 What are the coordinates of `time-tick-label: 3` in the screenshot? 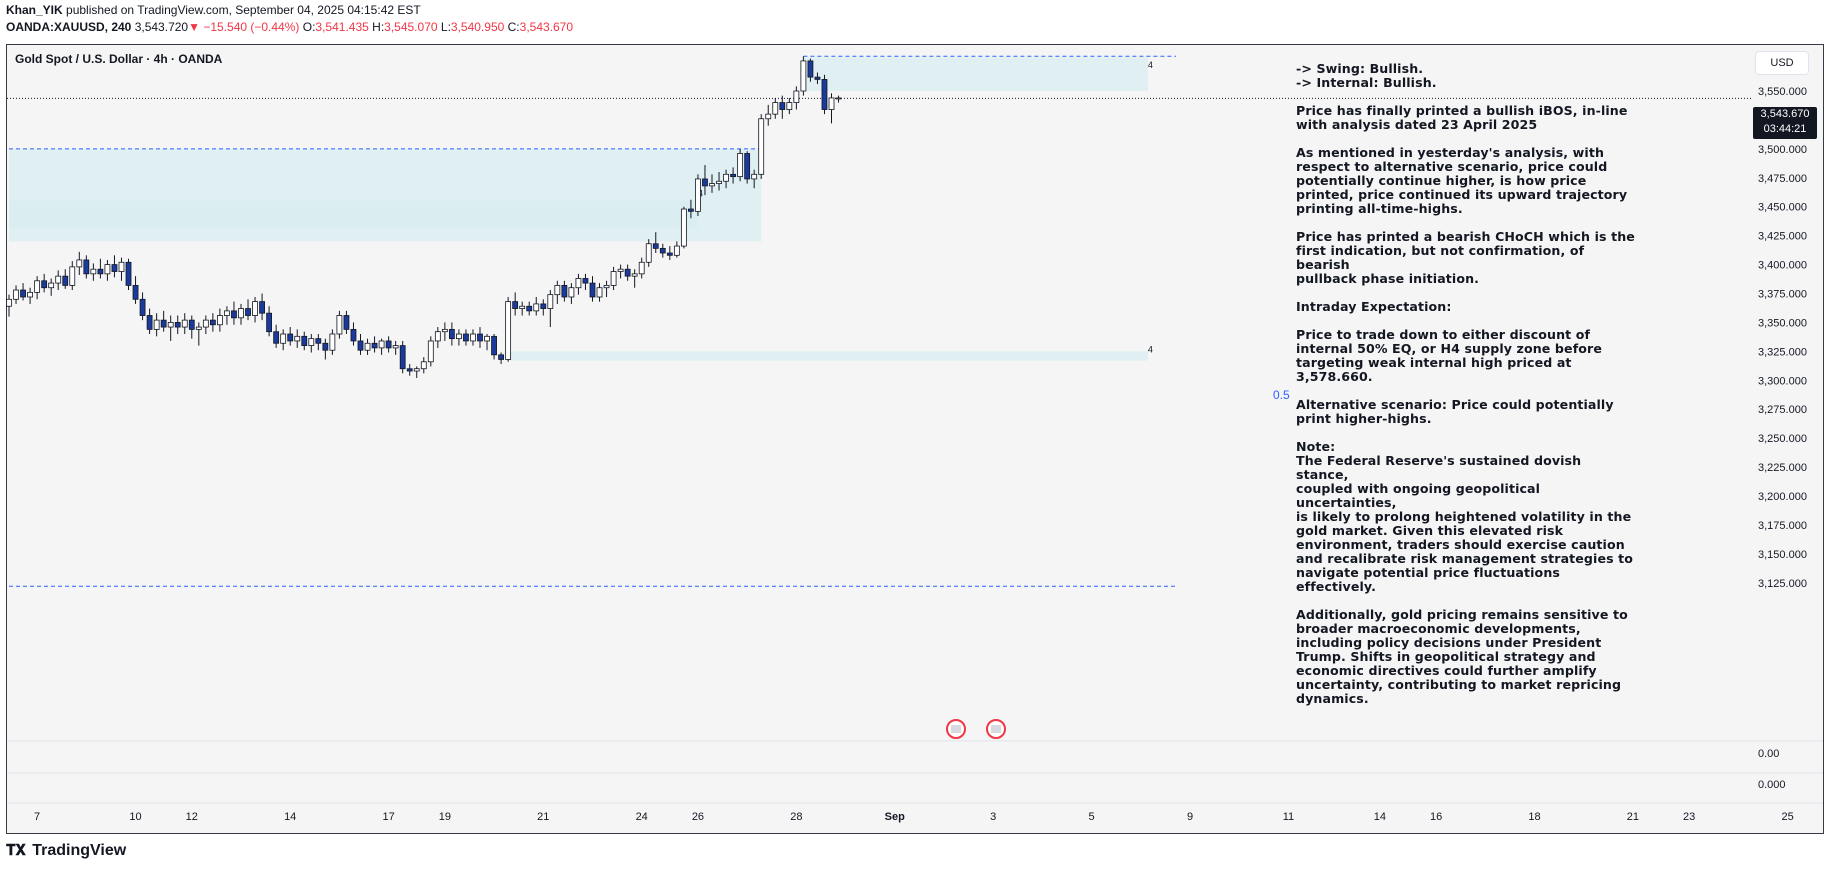 It's located at (993, 817).